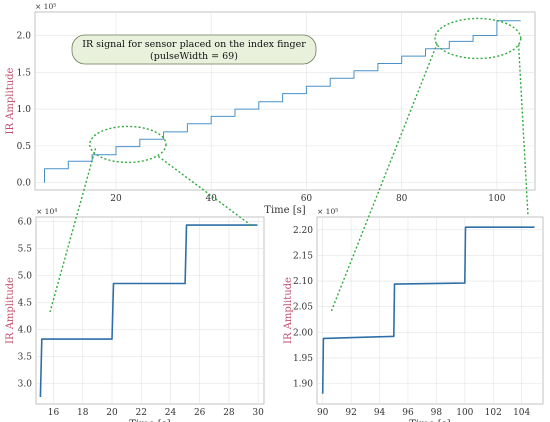  What do you see at coordinates (380, 413) in the screenshot?
I see `chart2-x-tick-label: 94` at bounding box center [380, 413].